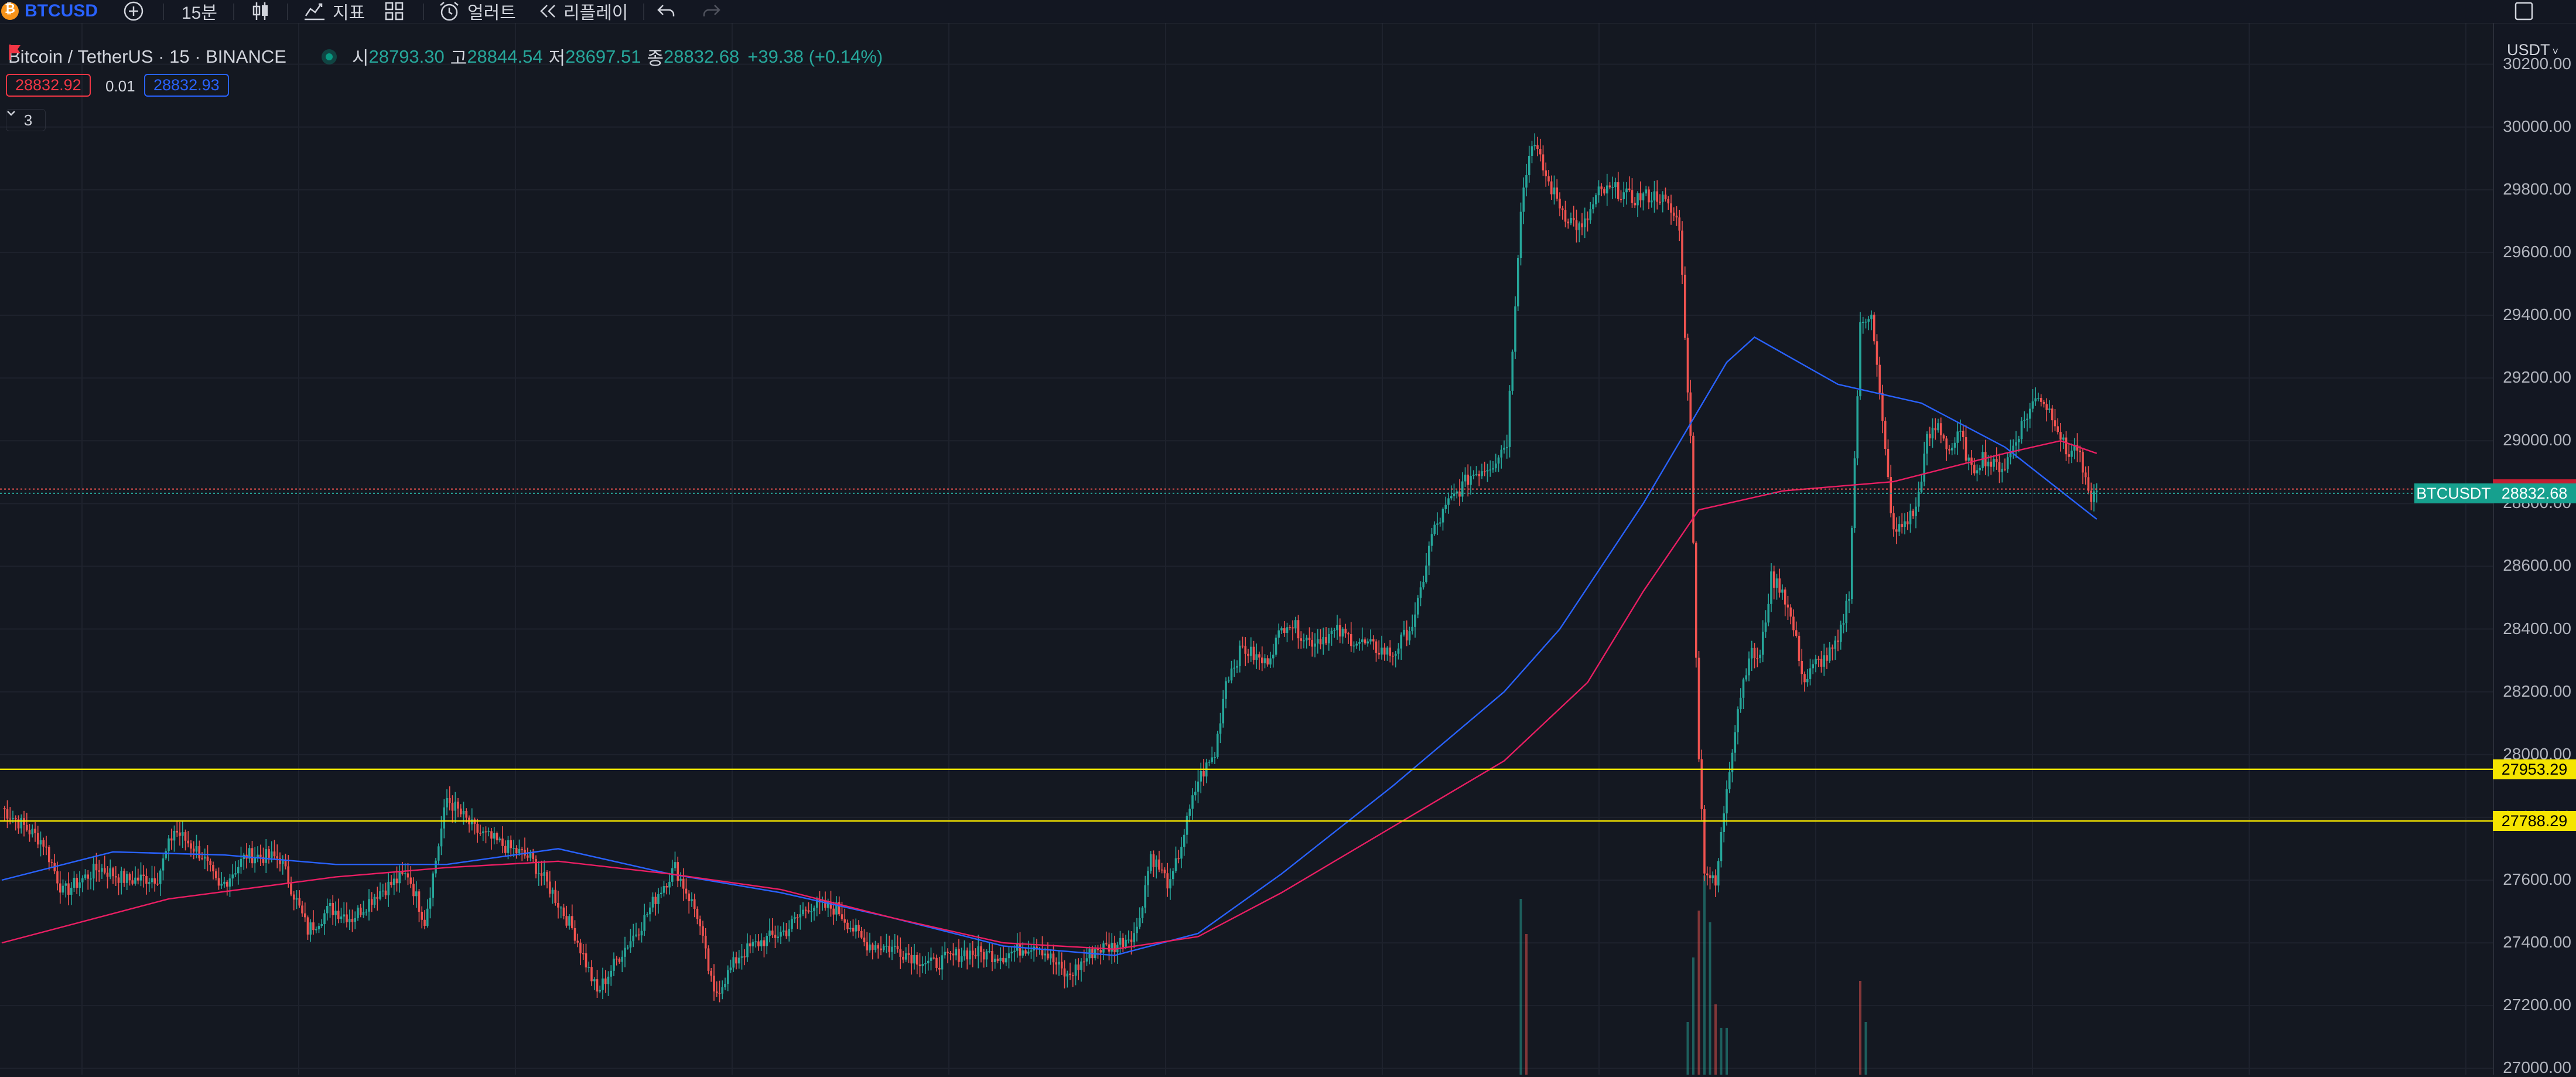 This screenshot has width=2576, height=1077. Describe the element at coordinates (49, 11) in the screenshot. I see `symbol-button: ₿ BTCUSD` at that location.